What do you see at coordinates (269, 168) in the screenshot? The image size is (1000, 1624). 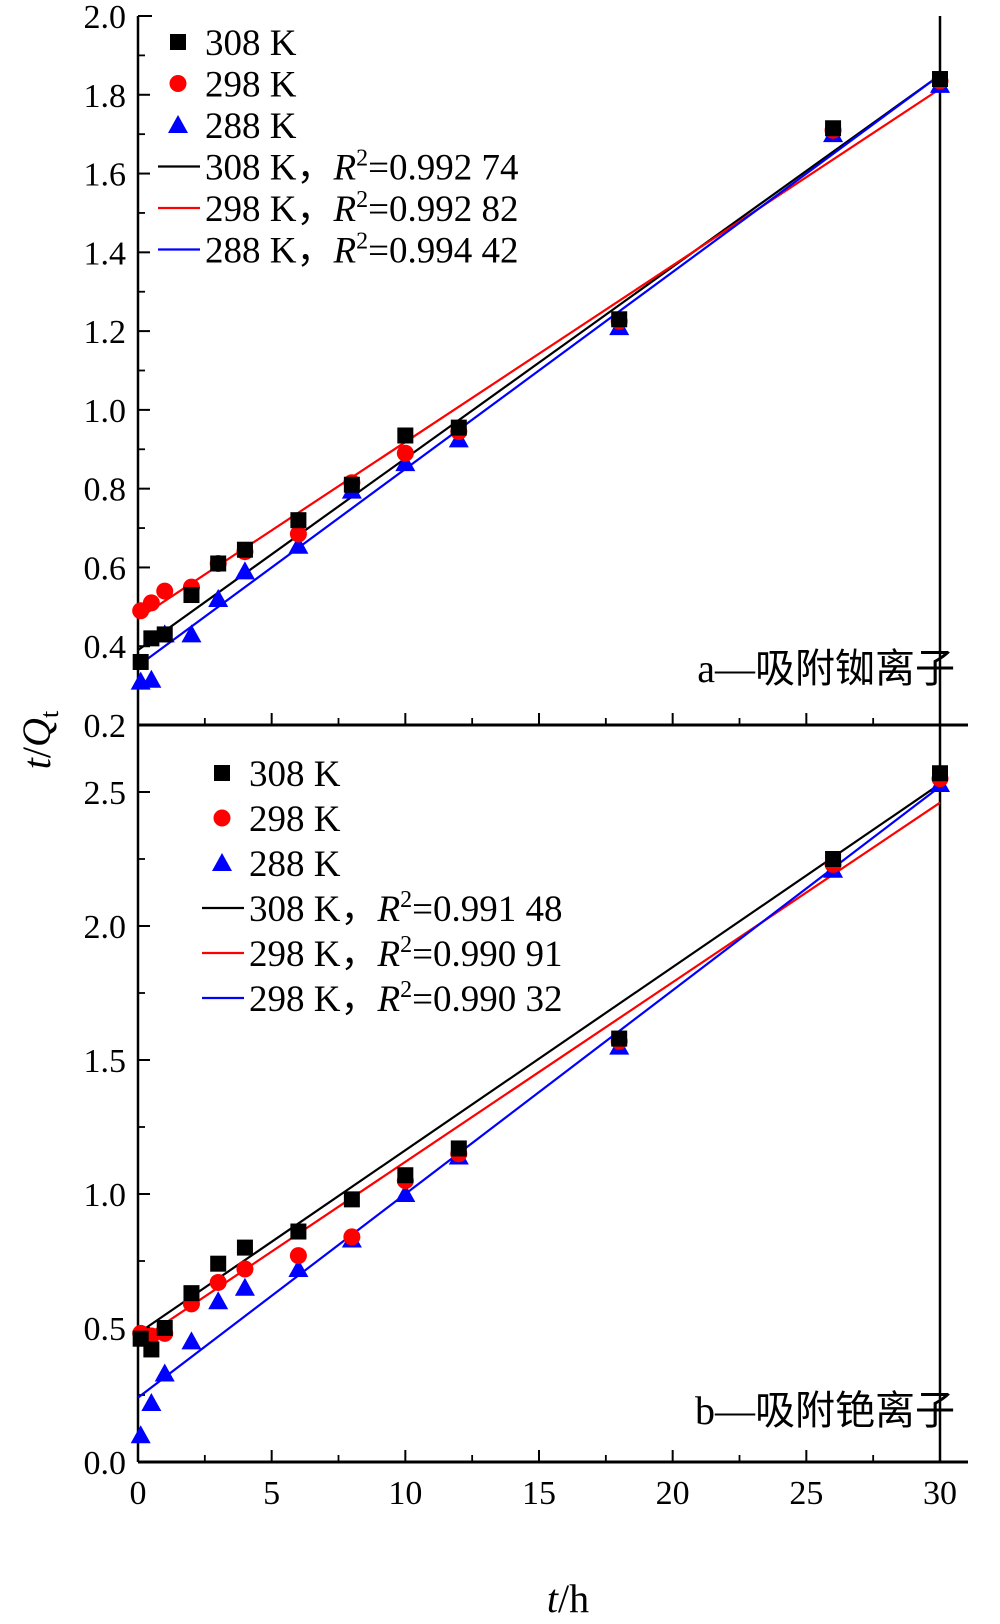 I see `legend-fit-name: 308 K，` at bounding box center [269, 168].